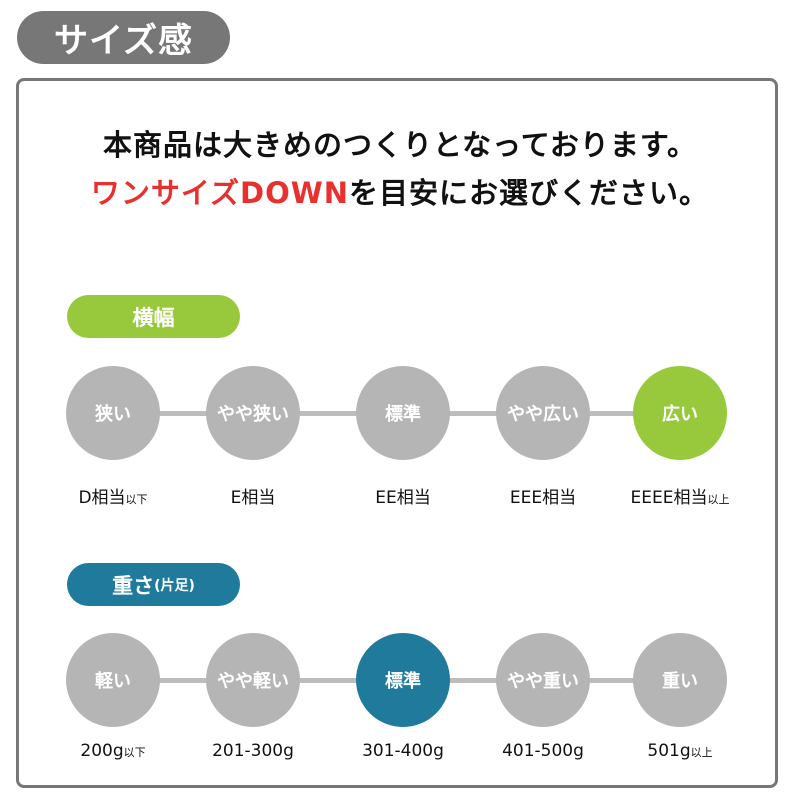  I want to click on width-level-3: やや広い, so click(543, 413).